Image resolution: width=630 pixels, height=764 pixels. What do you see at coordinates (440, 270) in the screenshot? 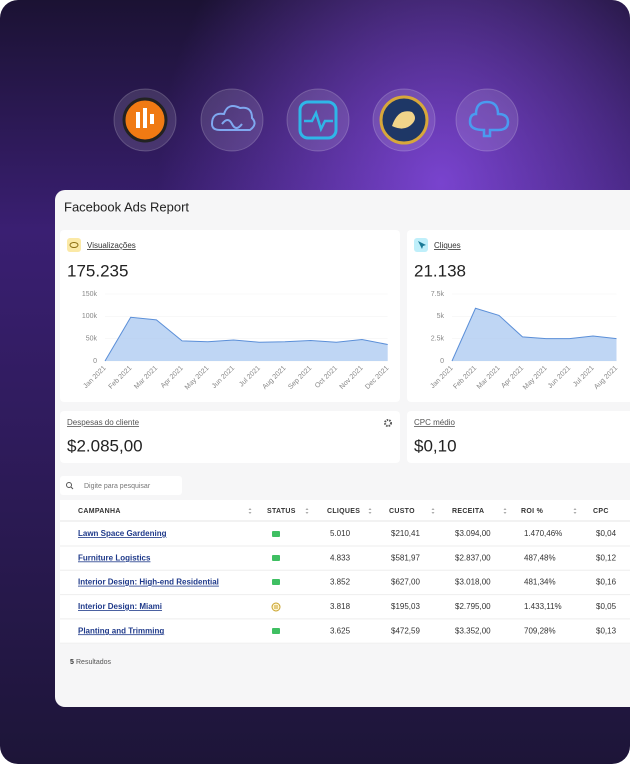
I see `metric-value: 21.138` at bounding box center [440, 270].